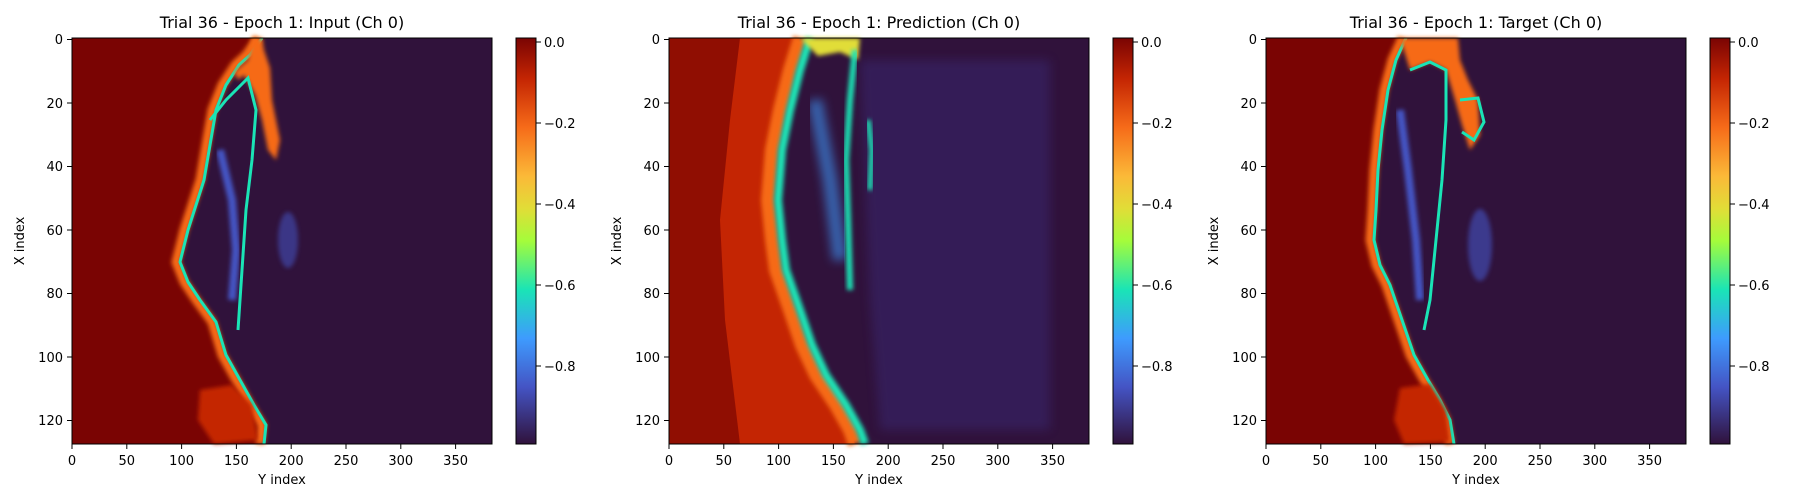  I want to click on bottom-bulge, so click(228, 414).